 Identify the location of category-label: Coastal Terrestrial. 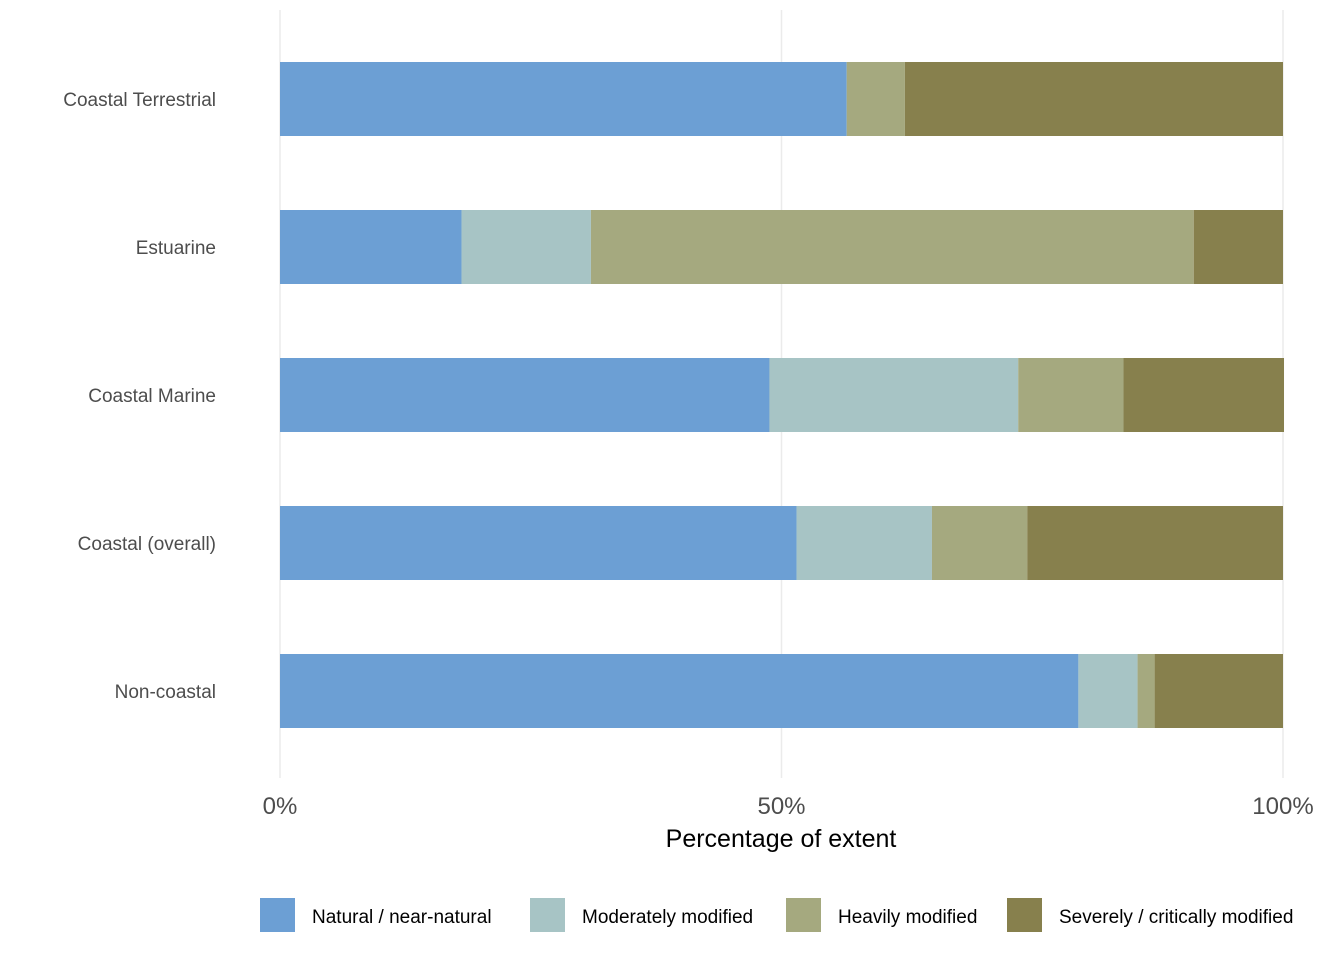
(139, 100).